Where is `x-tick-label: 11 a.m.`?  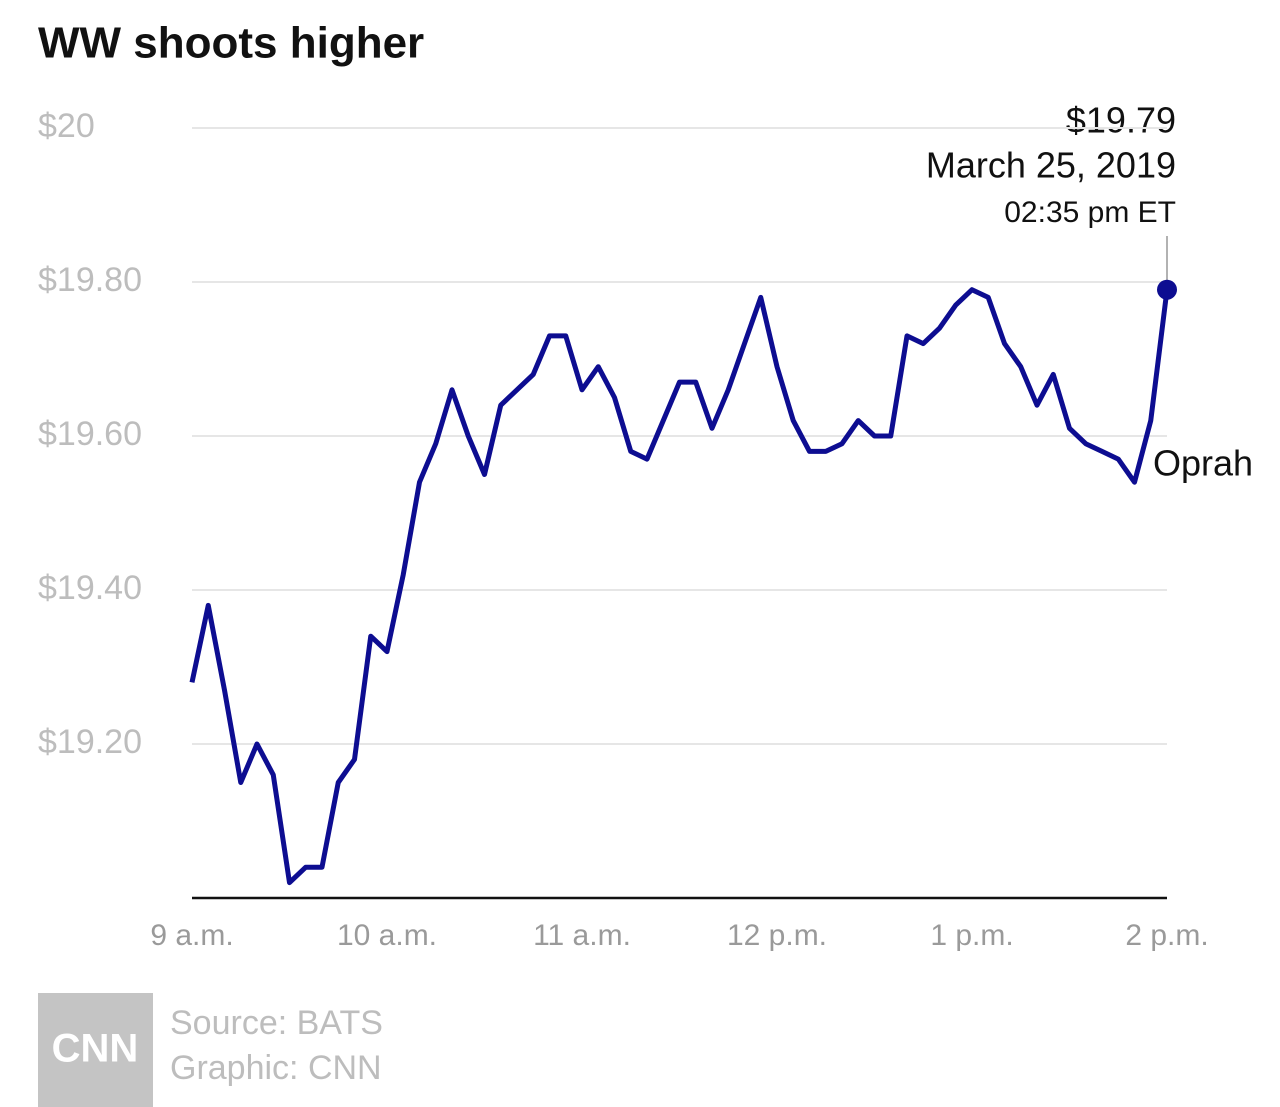
x-tick-label: 11 a.m. is located at coordinates (582, 935).